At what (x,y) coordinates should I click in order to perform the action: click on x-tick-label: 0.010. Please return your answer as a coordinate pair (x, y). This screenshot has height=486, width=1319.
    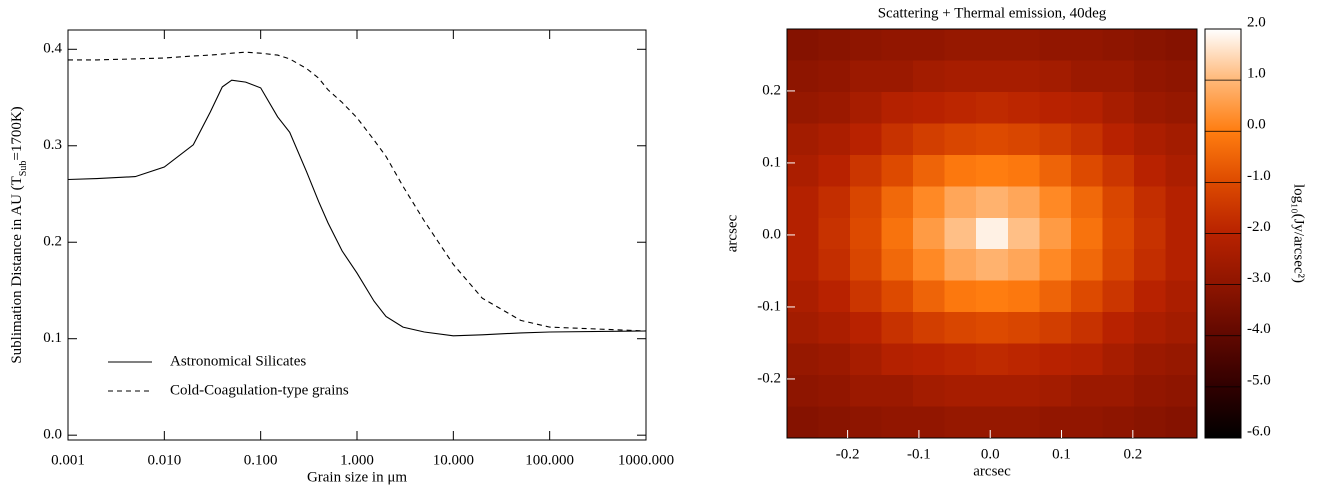
    Looking at the image, I should click on (164, 460).